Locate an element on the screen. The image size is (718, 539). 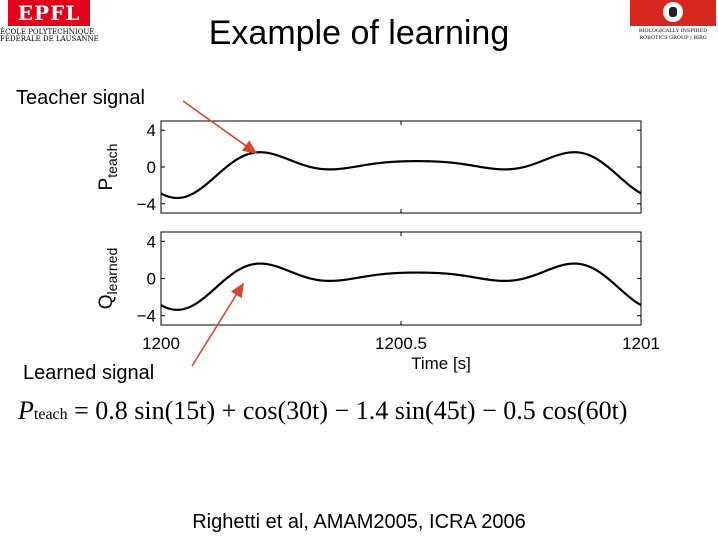
citation: Righetti et al, AMAM2005, ICRA 2006 is located at coordinates (359, 522).